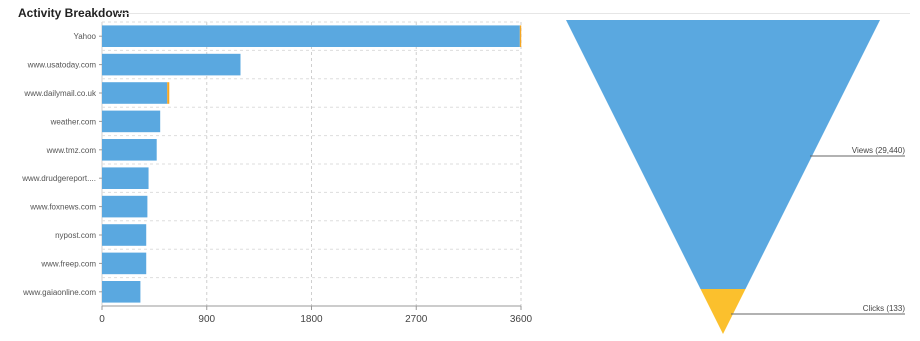 This screenshot has width=920, height=341. Describe the element at coordinates (71, 150) in the screenshot. I see `category-label: www.tmz.com` at that location.